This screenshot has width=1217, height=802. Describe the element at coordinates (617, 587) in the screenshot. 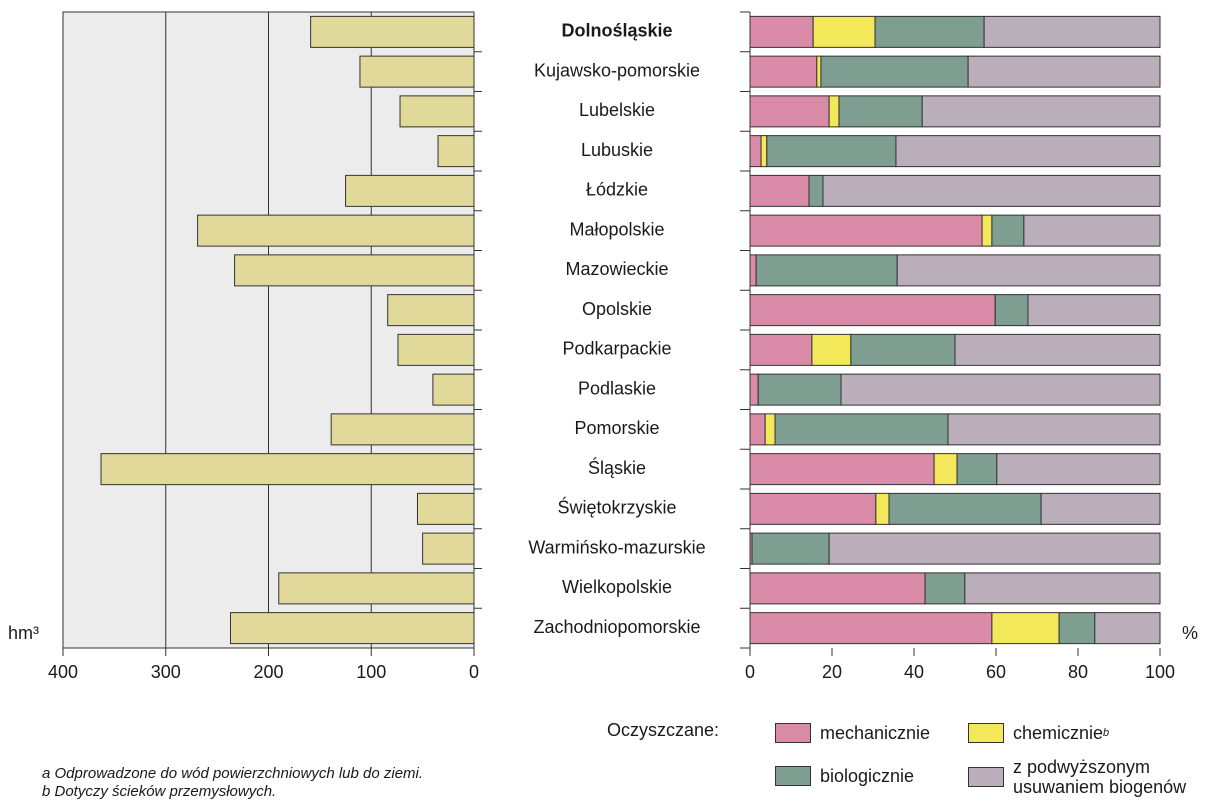

I see `category-label: Wielkopolskie` at that location.